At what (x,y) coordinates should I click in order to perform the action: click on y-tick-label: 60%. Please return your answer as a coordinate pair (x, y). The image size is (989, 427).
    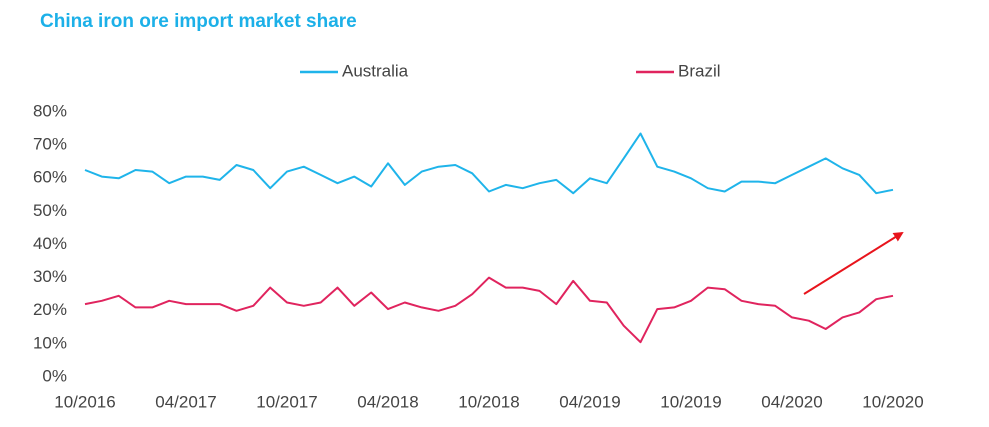
    Looking at the image, I should click on (50, 177).